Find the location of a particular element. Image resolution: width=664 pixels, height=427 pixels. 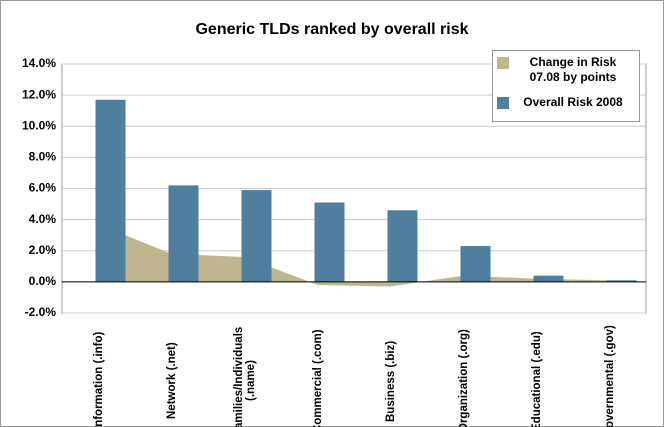

x-label-box: Organization (.org) is located at coordinates (464, 372).